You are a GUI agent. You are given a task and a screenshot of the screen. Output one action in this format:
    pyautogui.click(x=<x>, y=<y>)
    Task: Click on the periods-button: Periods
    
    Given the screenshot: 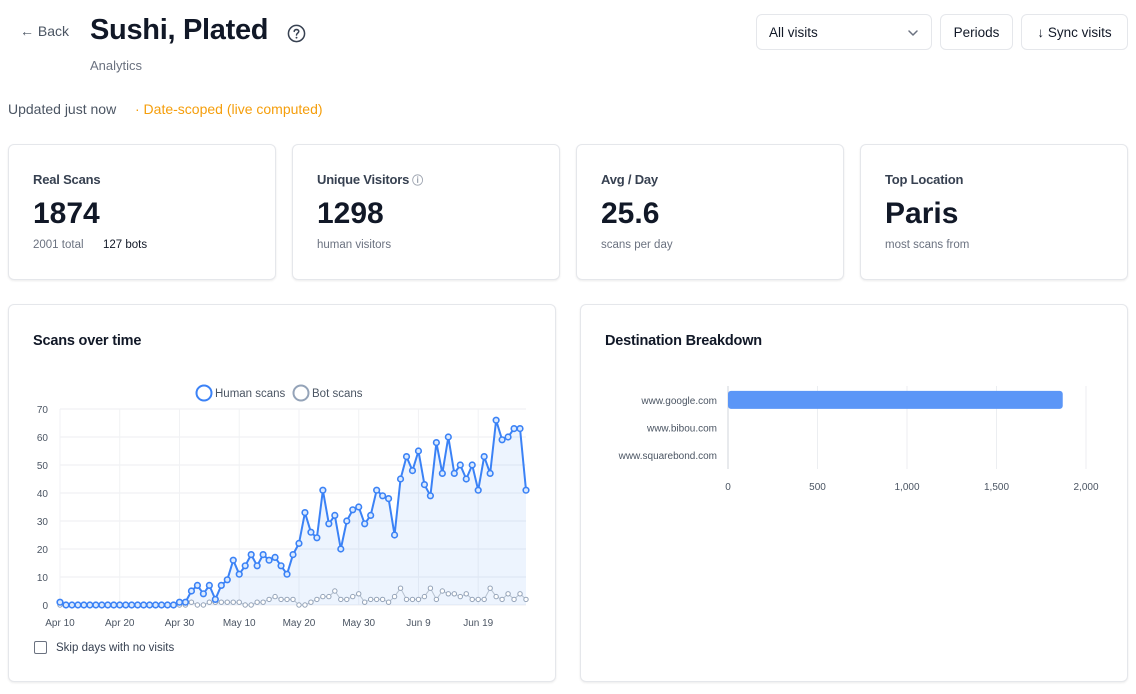 What is the action you would take?
    pyautogui.click(x=976, y=32)
    